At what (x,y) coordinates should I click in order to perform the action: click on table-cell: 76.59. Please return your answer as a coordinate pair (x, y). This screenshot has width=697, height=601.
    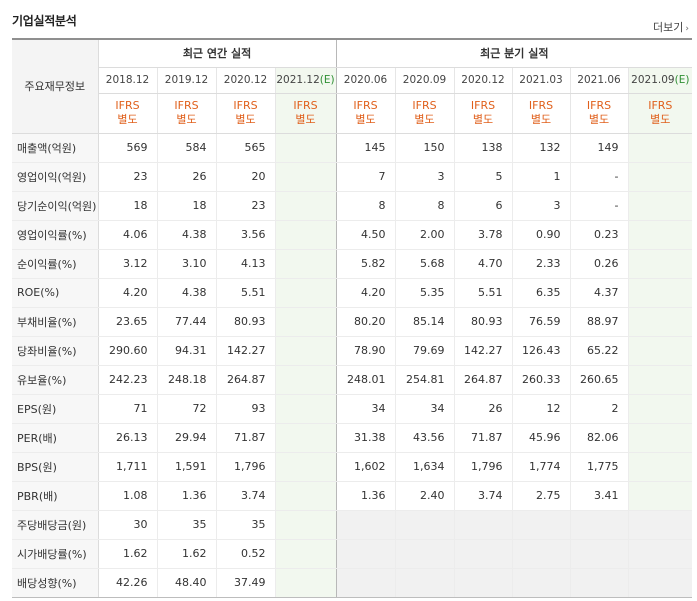
    Looking at the image, I should click on (541, 321).